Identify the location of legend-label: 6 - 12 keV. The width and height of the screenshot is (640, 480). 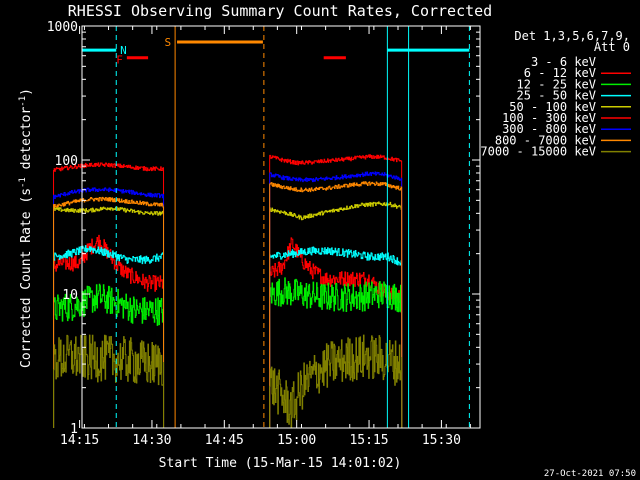
(560, 73).